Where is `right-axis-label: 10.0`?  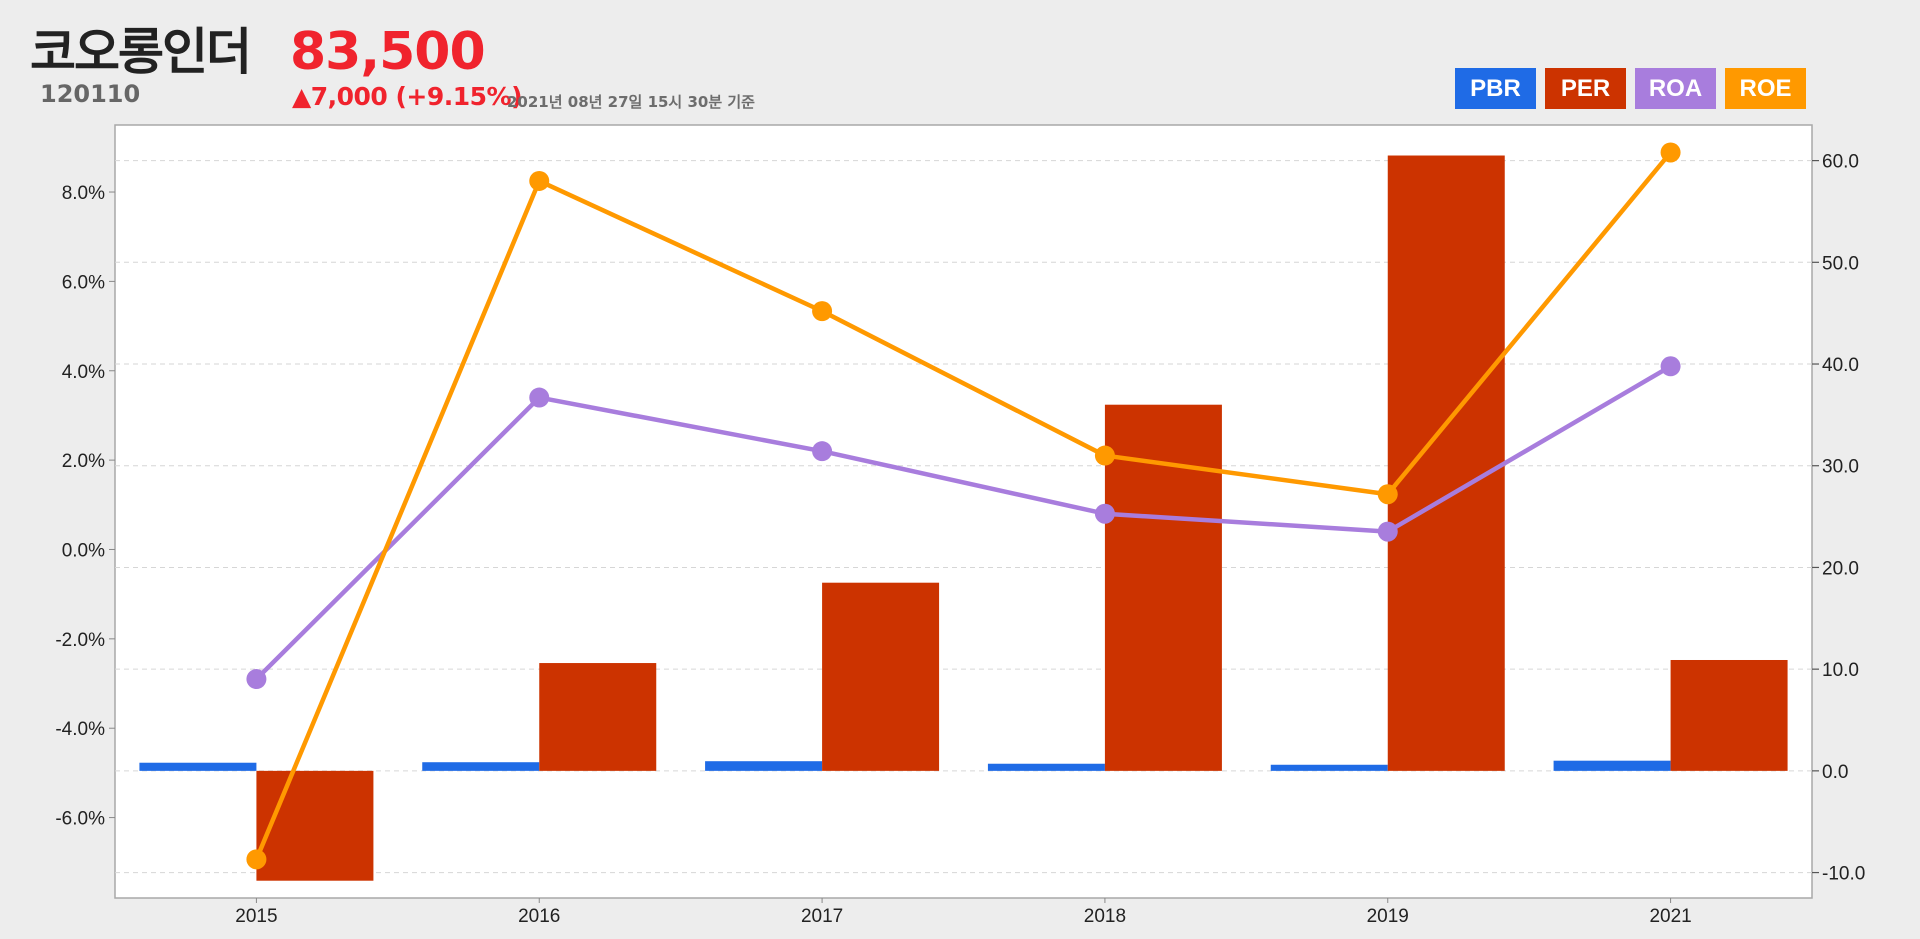
right-axis-label: 10.0 is located at coordinates (1840, 670).